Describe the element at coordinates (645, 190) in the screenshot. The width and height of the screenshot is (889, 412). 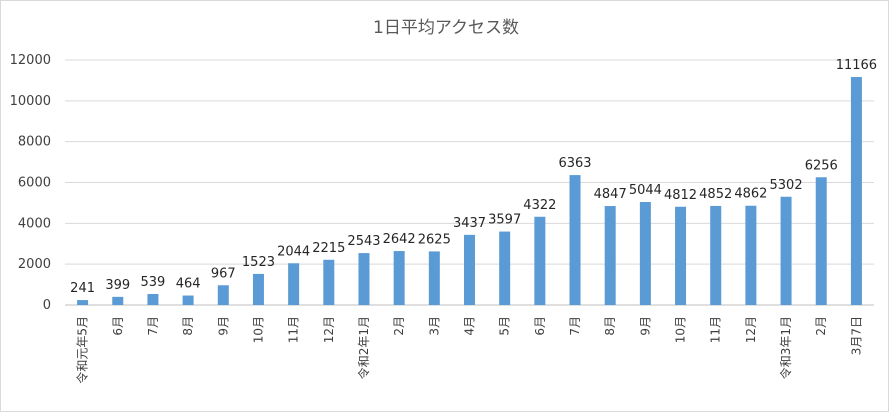
I see `data-label: 5044` at that location.